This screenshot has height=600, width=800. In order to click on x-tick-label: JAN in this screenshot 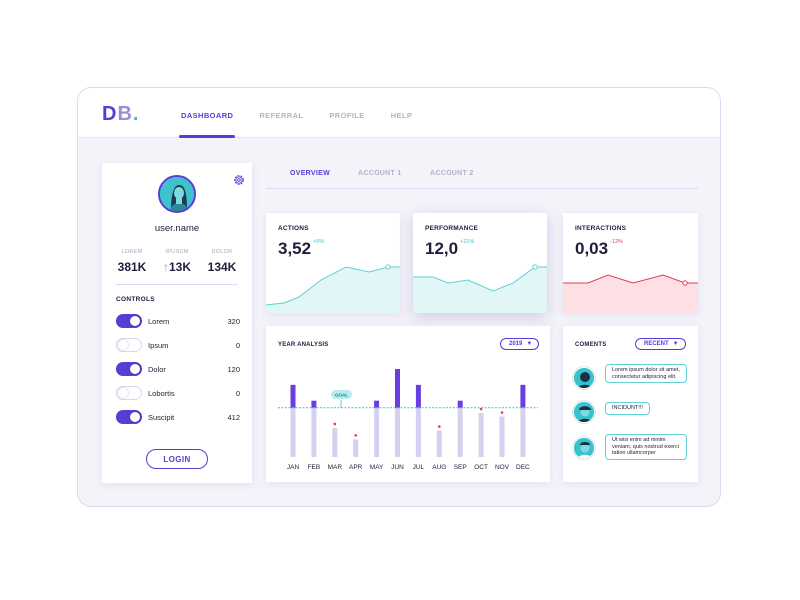, I will do `click(293, 467)`.